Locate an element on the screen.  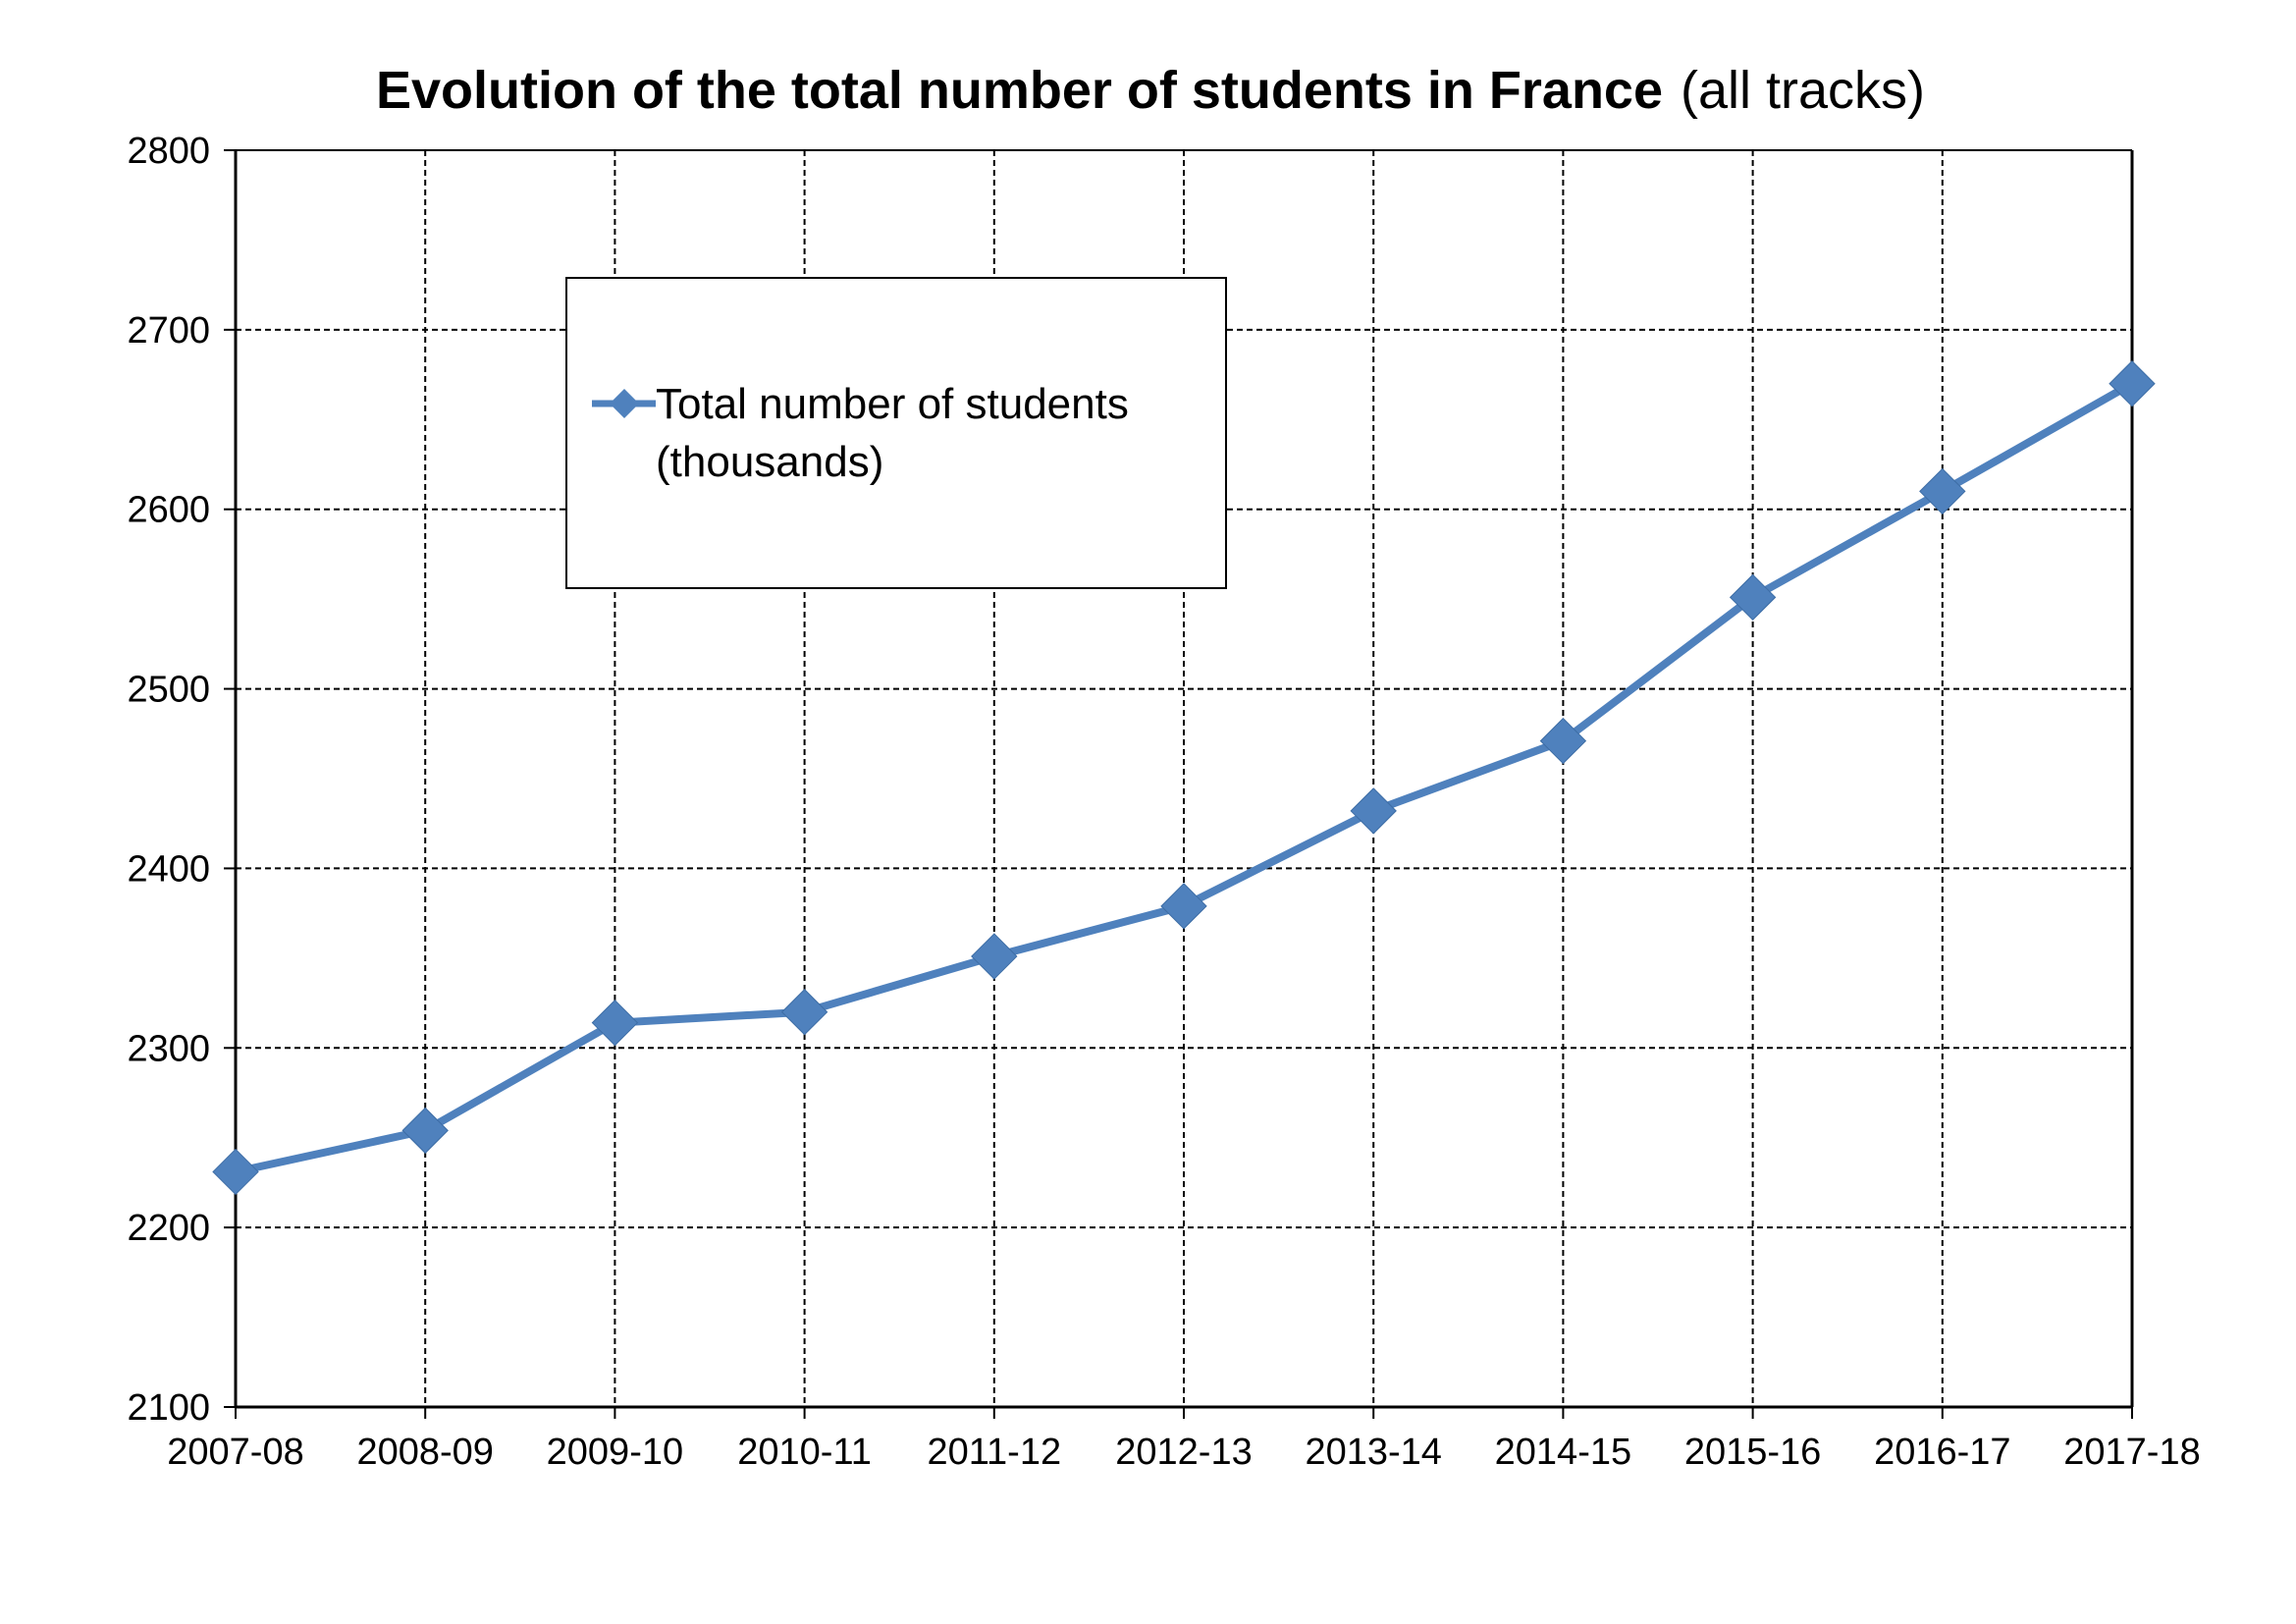
y-axis-ticks: 2100 2200 2300 2400 2500 2600 2700 2800 is located at coordinates (182, 780).